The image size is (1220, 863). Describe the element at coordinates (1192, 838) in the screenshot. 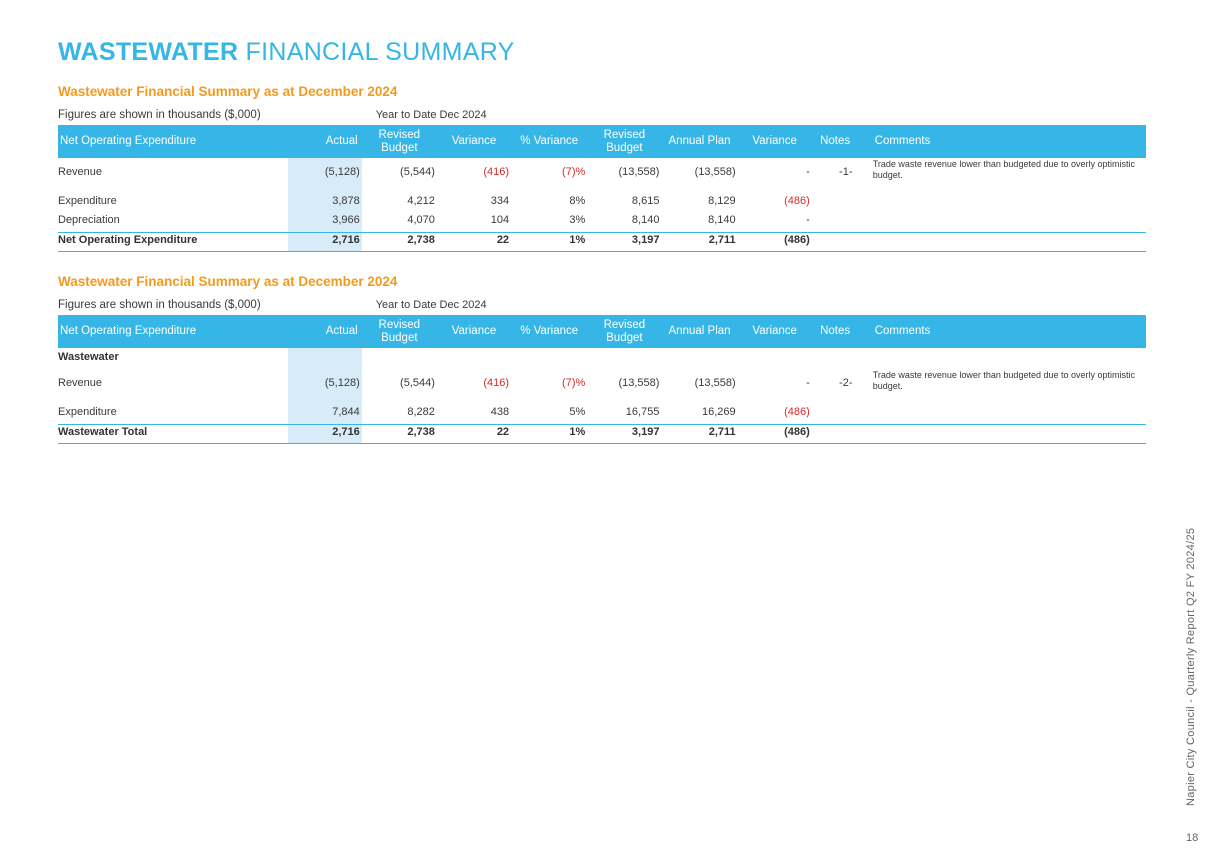

I see `page-number: 18` at that location.